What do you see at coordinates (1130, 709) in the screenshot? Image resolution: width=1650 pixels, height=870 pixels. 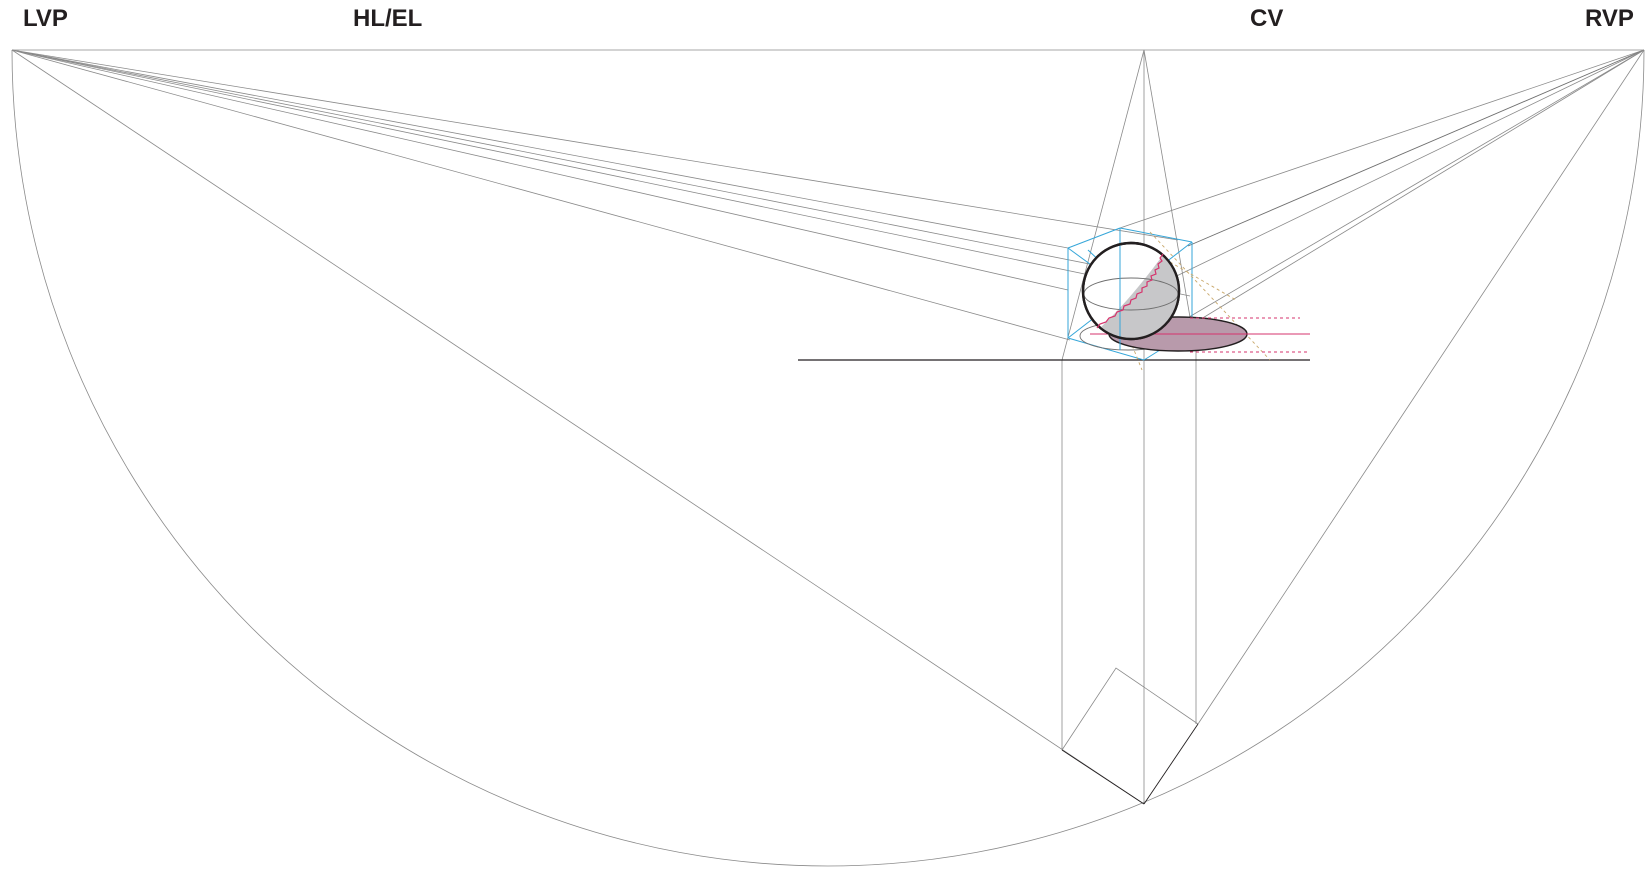 I see `plan-square` at bounding box center [1130, 709].